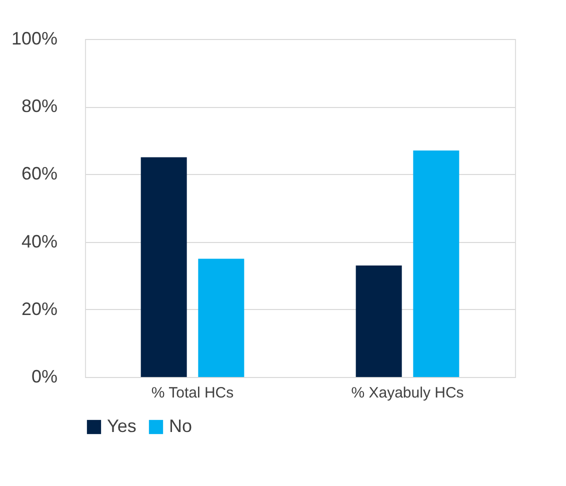  What do you see at coordinates (44, 376) in the screenshot?
I see `y-tick-label: 0%` at bounding box center [44, 376].